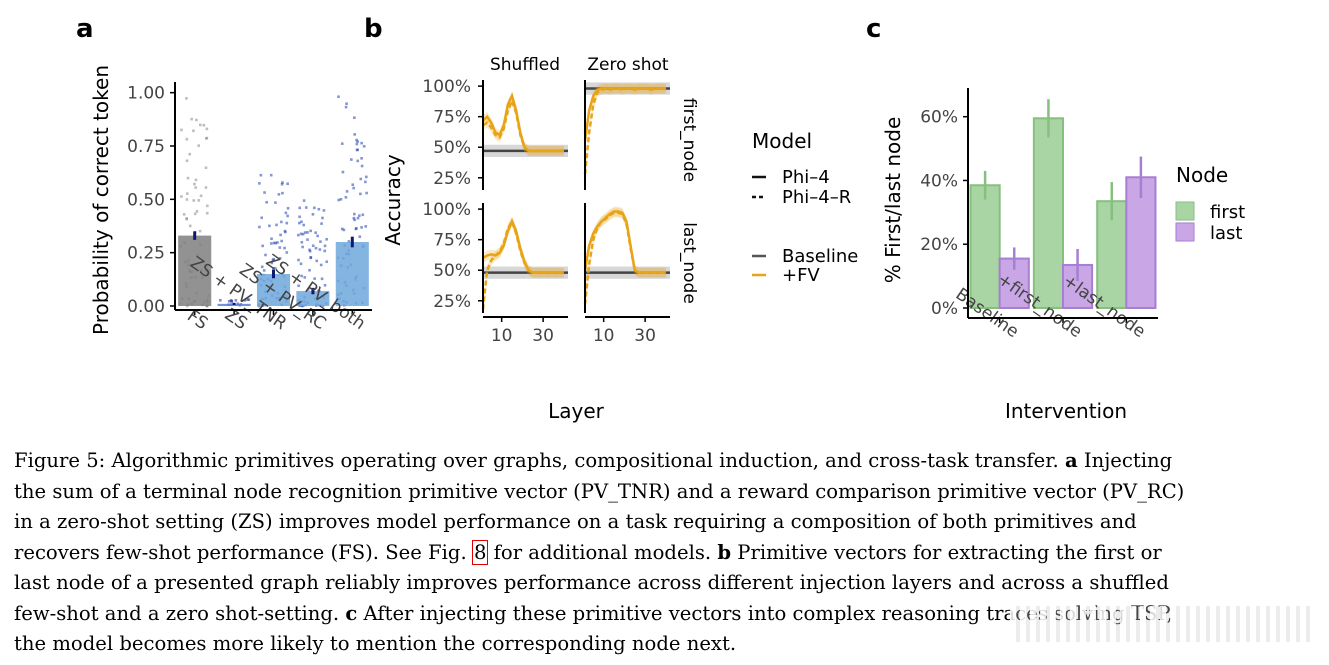  What do you see at coordinates (313, 298) in the screenshot?
I see `bar-zs-pv-rc` at bounding box center [313, 298].